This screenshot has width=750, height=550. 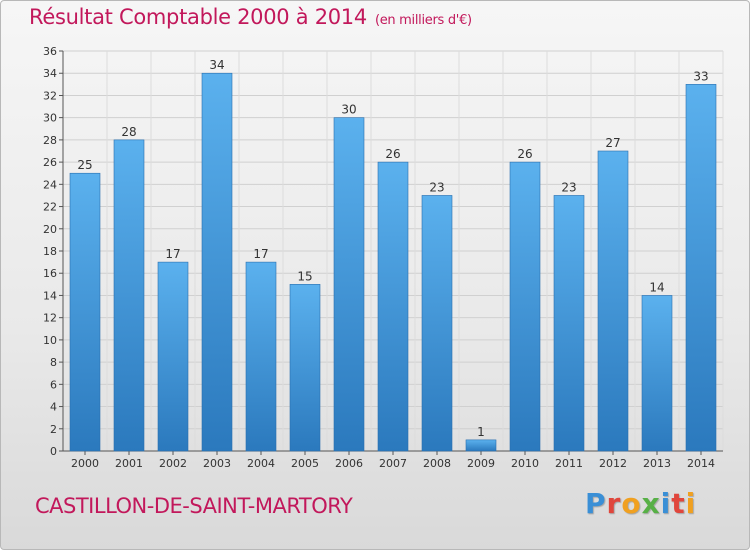 I want to click on bar-2001, so click(x=129, y=295).